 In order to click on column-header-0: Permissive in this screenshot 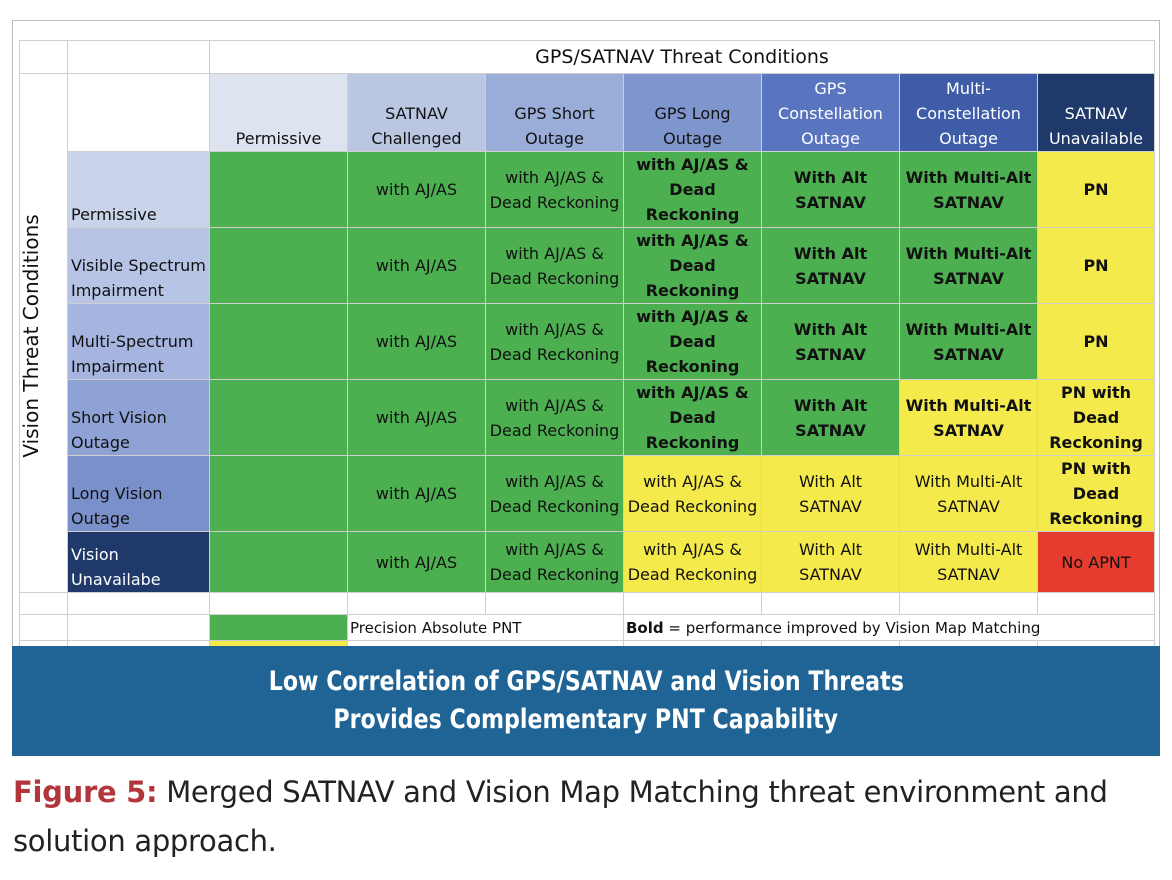, I will do `click(278, 112)`.